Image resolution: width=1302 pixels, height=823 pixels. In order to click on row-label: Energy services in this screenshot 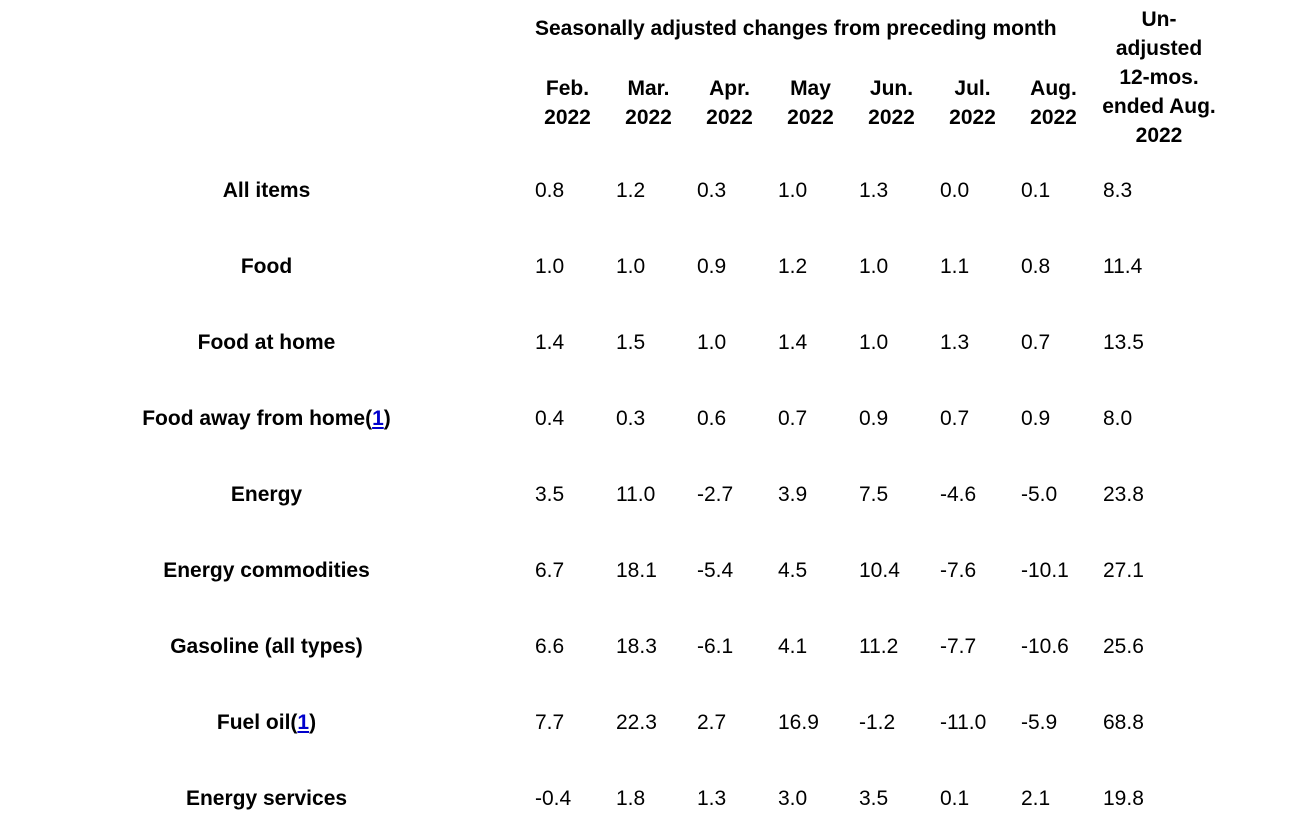, I will do `click(266, 799)`.